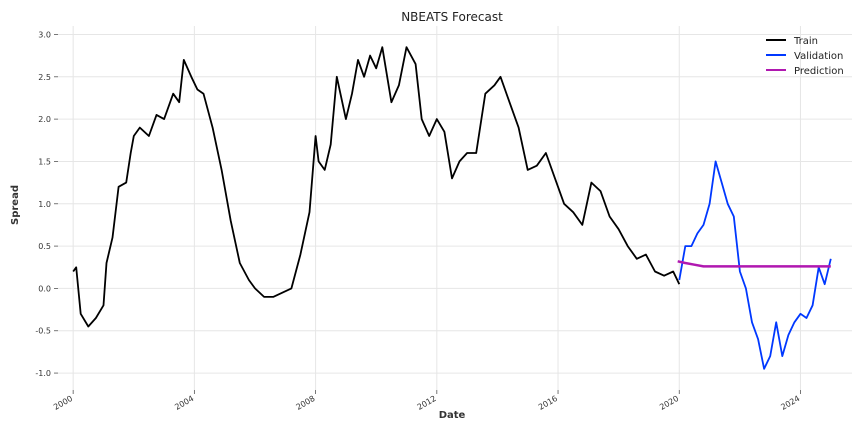 Image resolution: width=864 pixels, height=432 pixels. What do you see at coordinates (44, 161) in the screenshot?
I see `y-tick-label: 1.5` at bounding box center [44, 161].